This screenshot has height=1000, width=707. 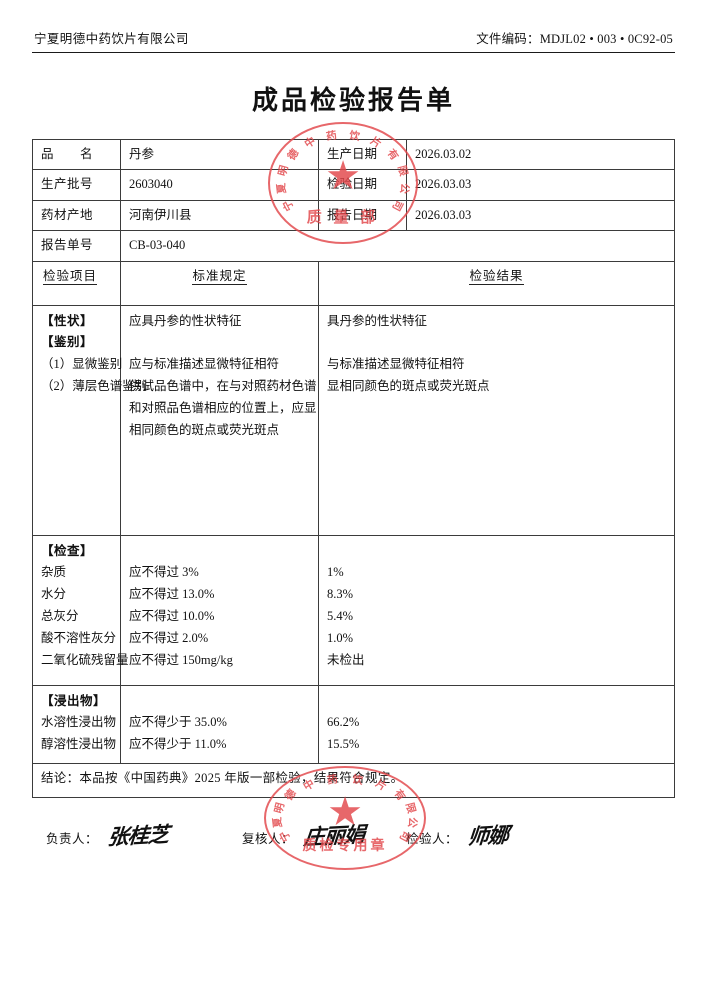 I want to click on column-header-row: 检验项目 标准规定 检验结果, so click(x=353, y=283).